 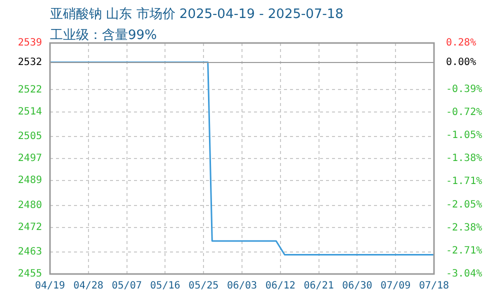 I want to click on y2-tick-label: -0.72%, so click(x=464, y=112).